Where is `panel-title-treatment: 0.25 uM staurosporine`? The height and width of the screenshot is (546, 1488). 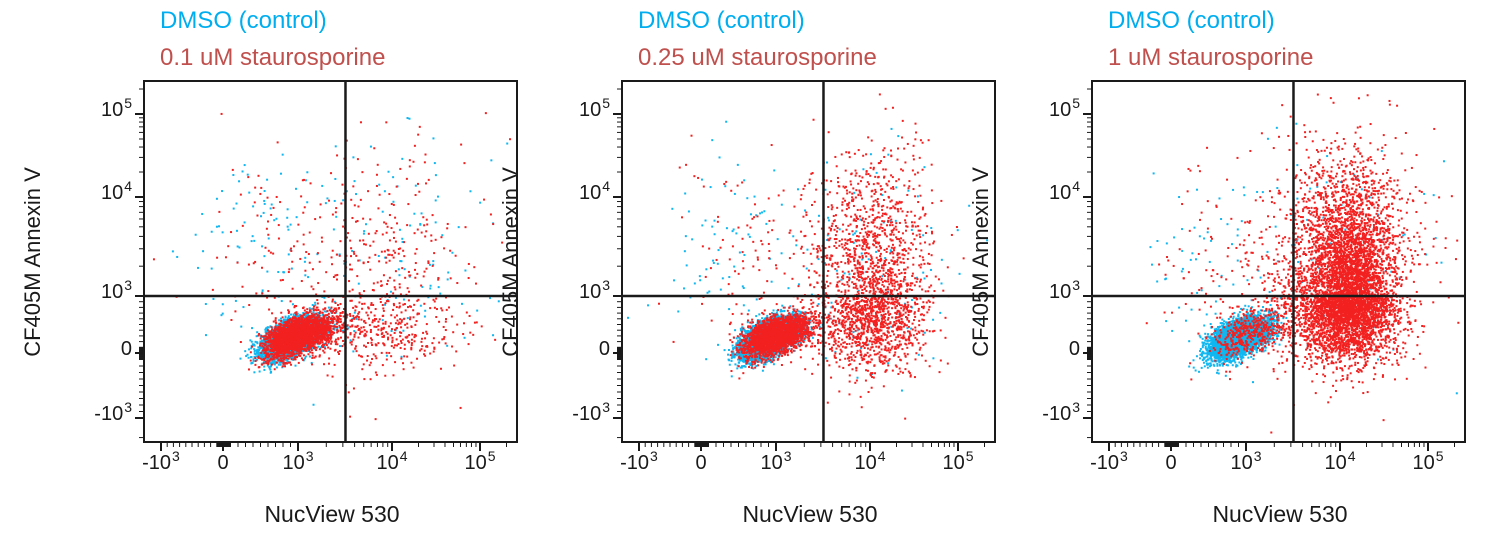
panel-title-treatment: 0.25 uM staurosporine is located at coordinates (757, 57).